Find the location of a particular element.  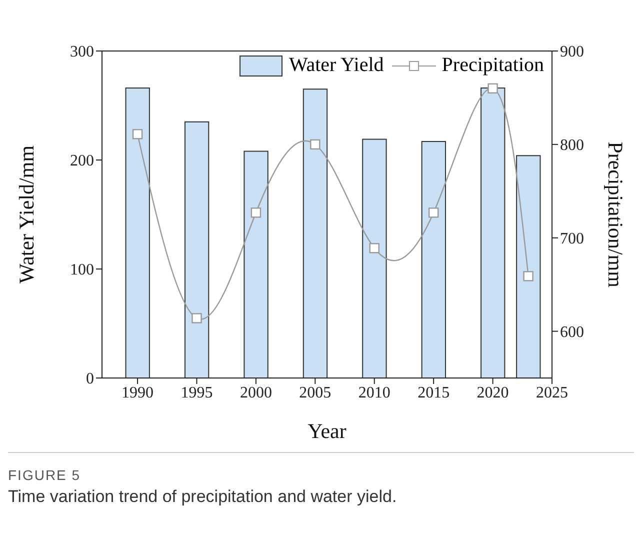

text: Time variation trend of precipitation and water yield. is located at coordinates (203, 497).